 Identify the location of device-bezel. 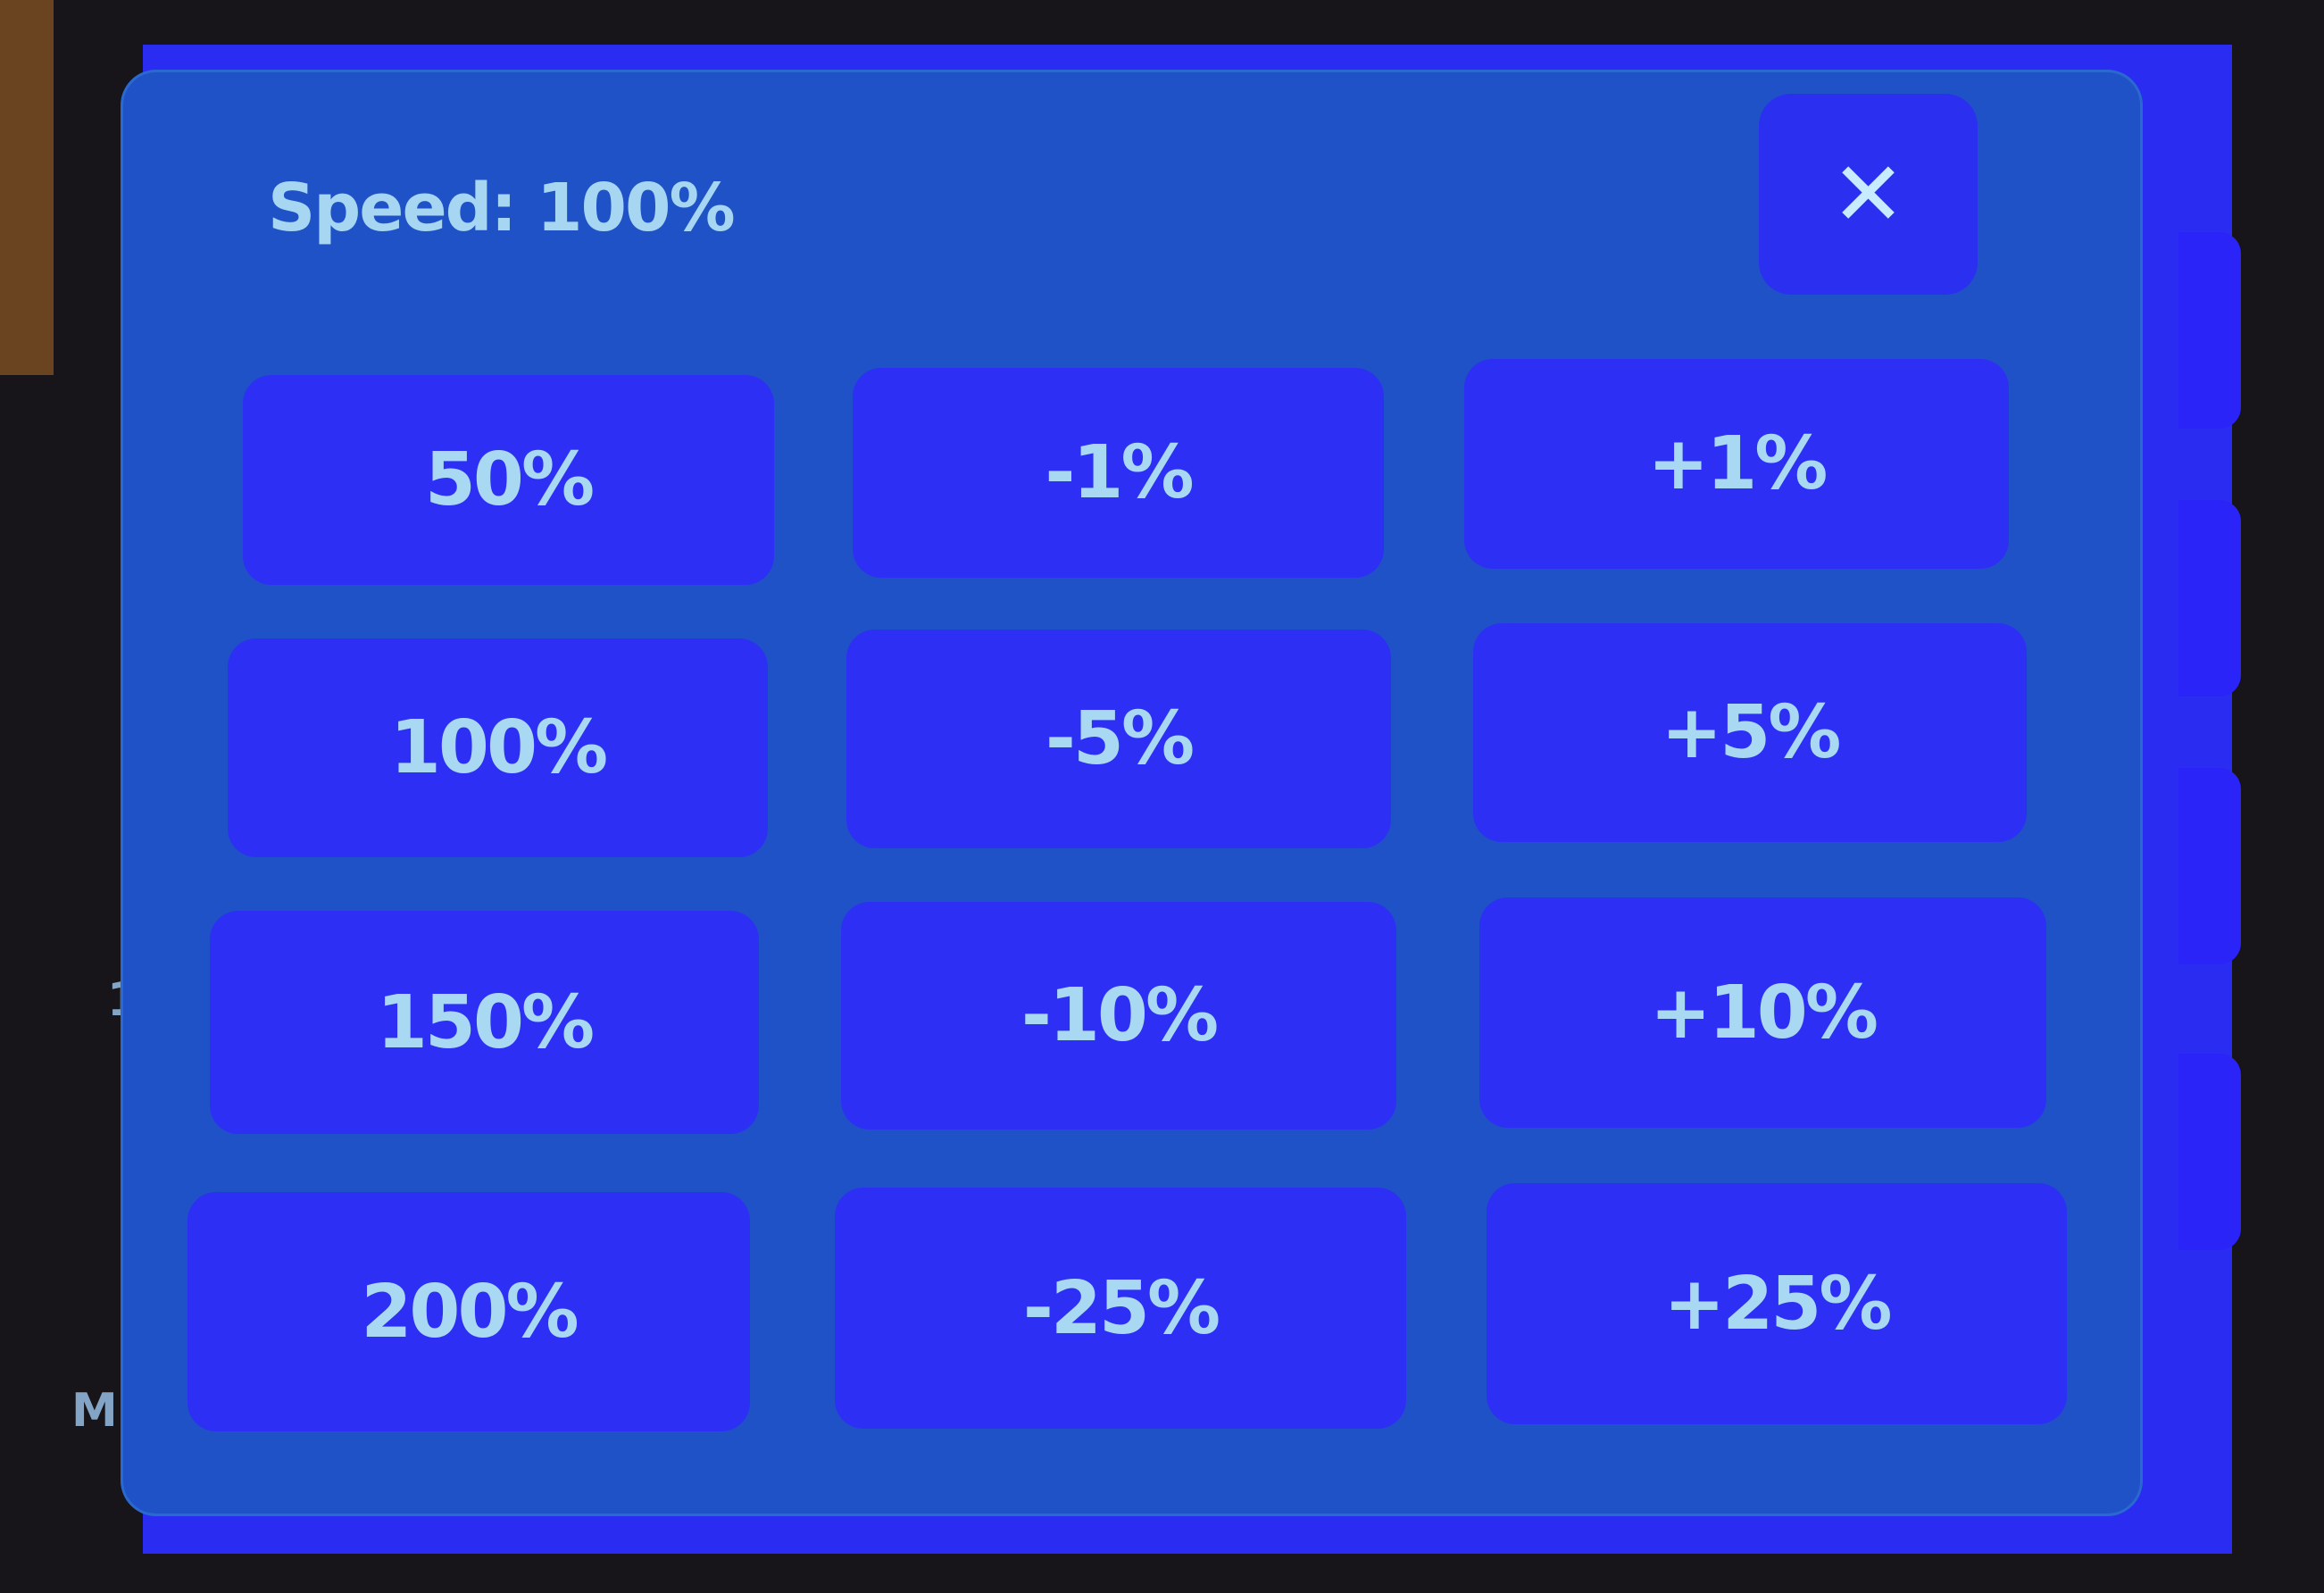
(27, 187).